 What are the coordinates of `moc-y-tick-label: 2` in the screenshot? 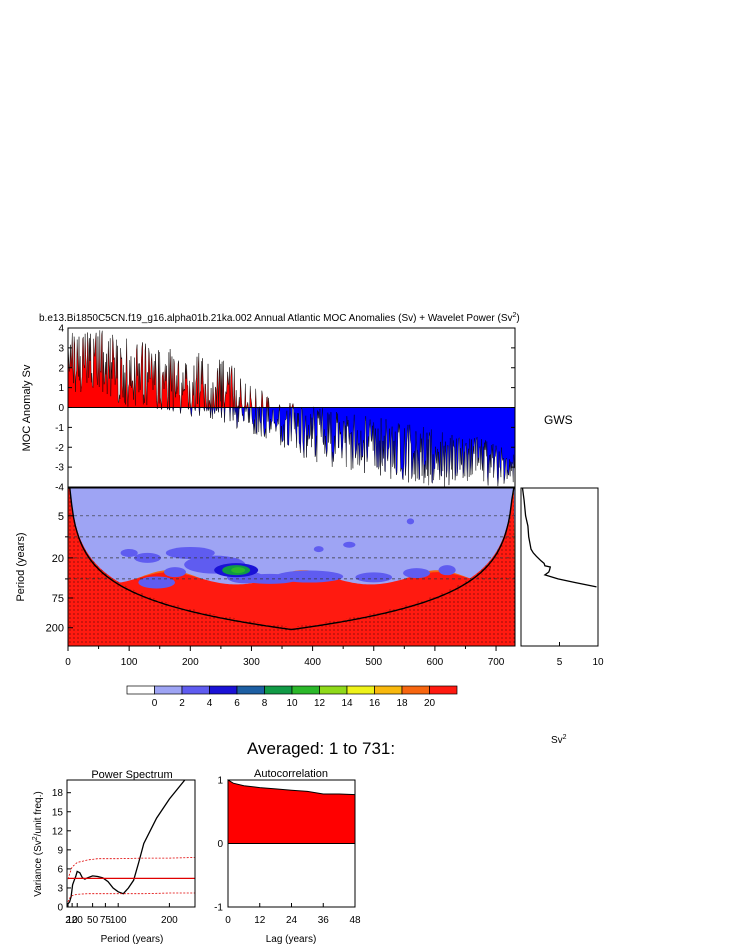 It's located at (61, 368).